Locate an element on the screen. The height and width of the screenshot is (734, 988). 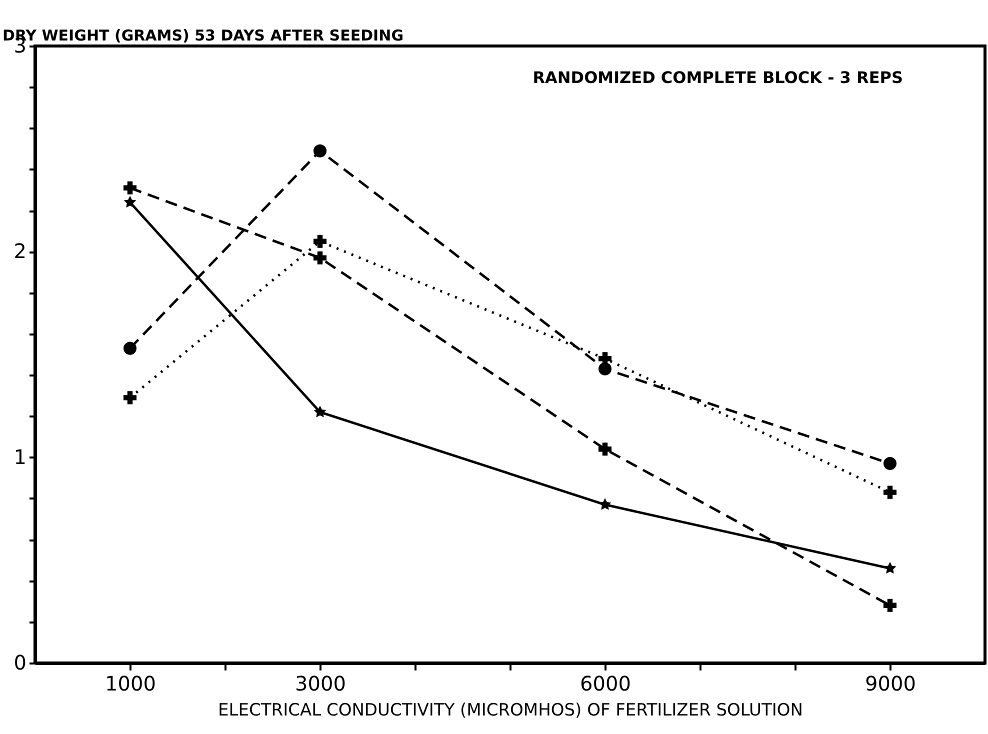
y-tick-label: 2 is located at coordinates (20, 251).